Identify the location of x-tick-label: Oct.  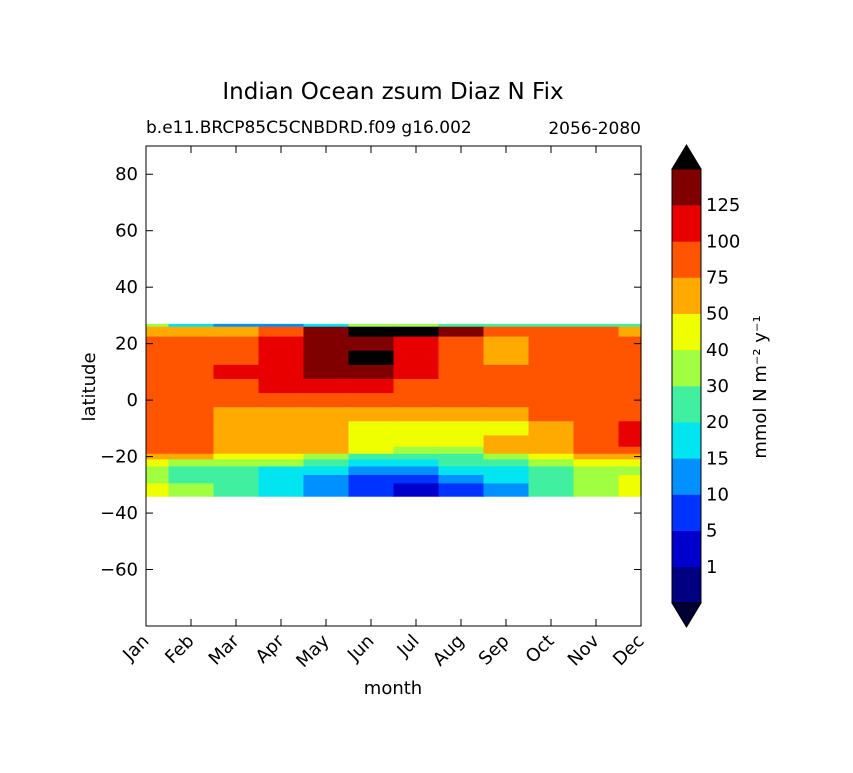
(540, 649).